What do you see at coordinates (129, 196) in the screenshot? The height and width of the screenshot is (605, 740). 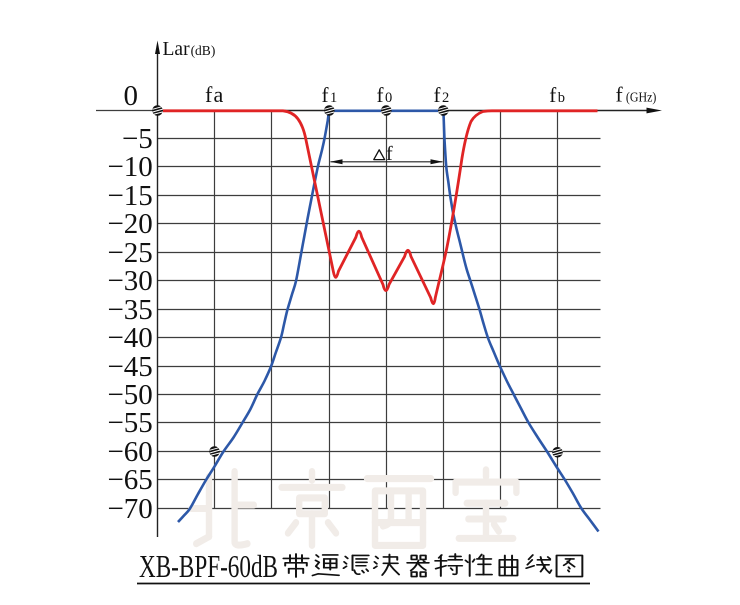 I see `svg-text: −15` at bounding box center [129, 196].